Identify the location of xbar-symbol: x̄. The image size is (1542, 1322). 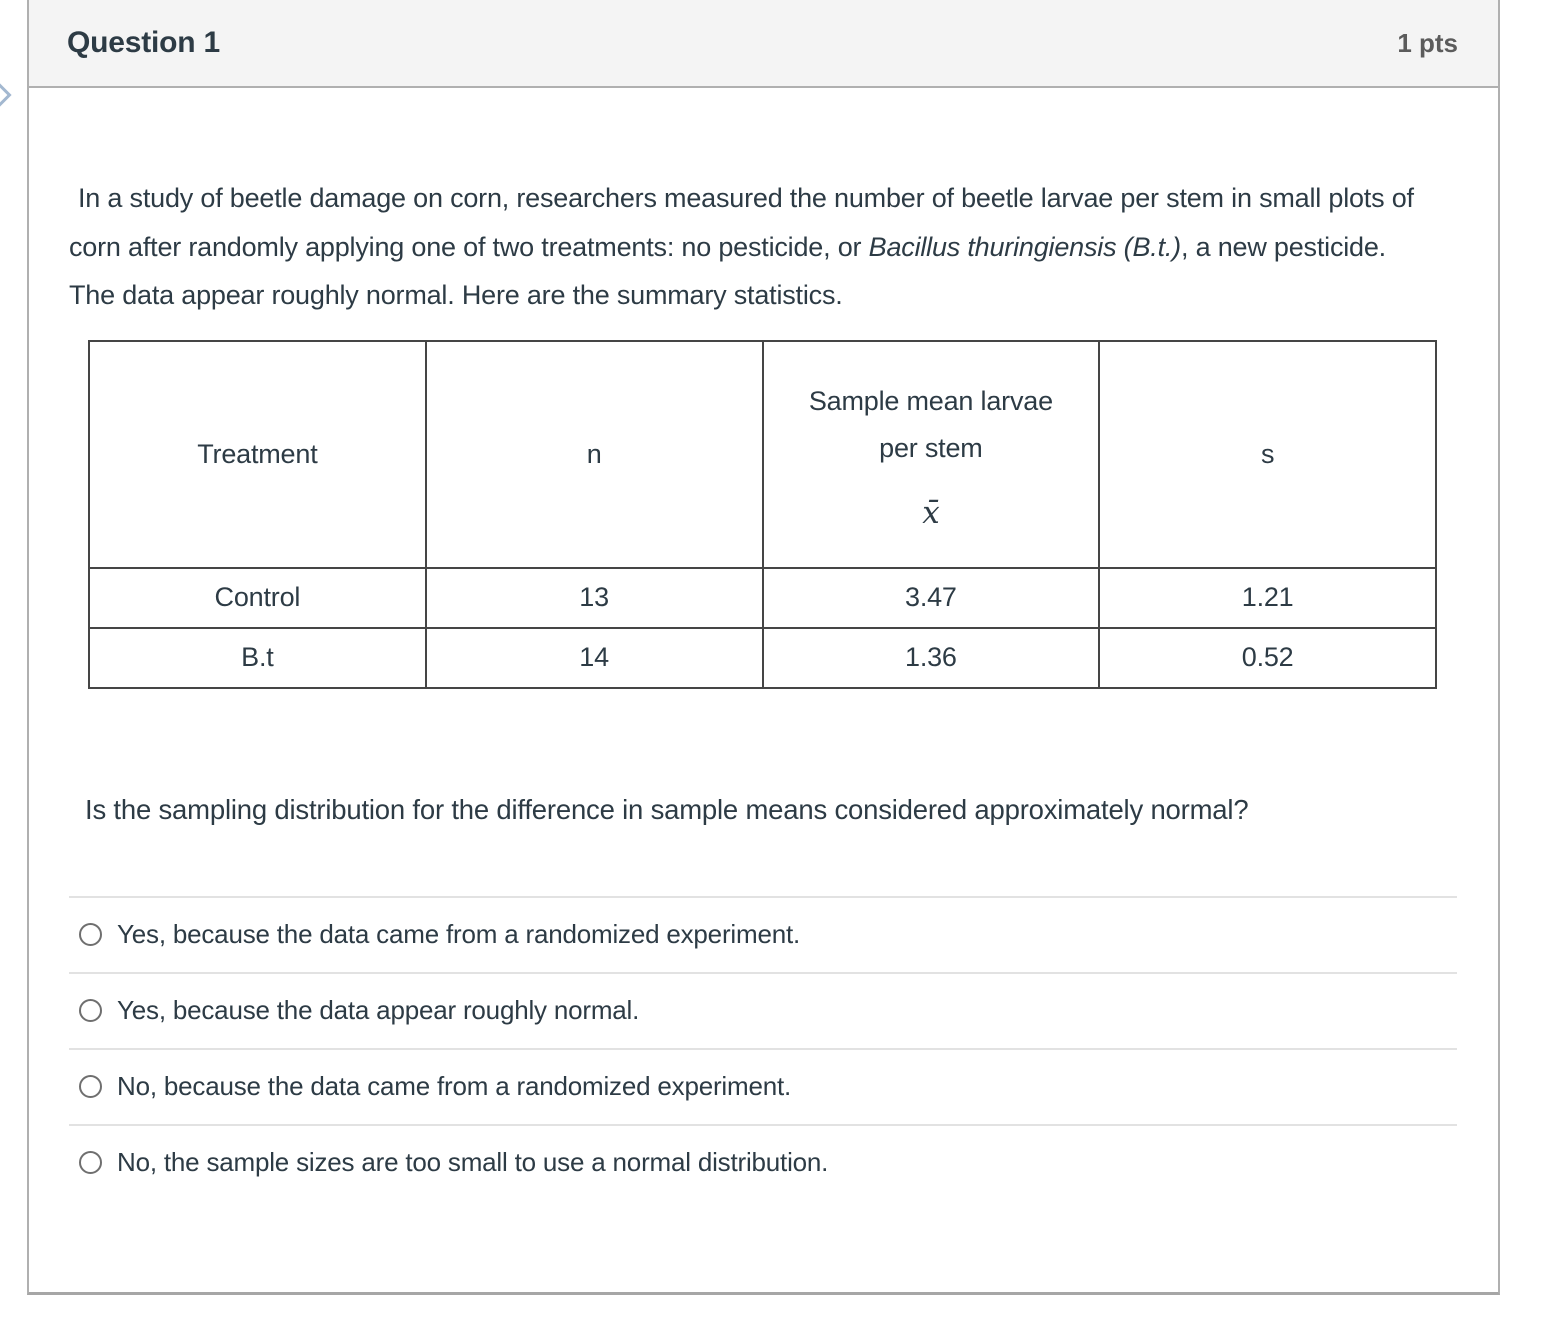
(931, 513).